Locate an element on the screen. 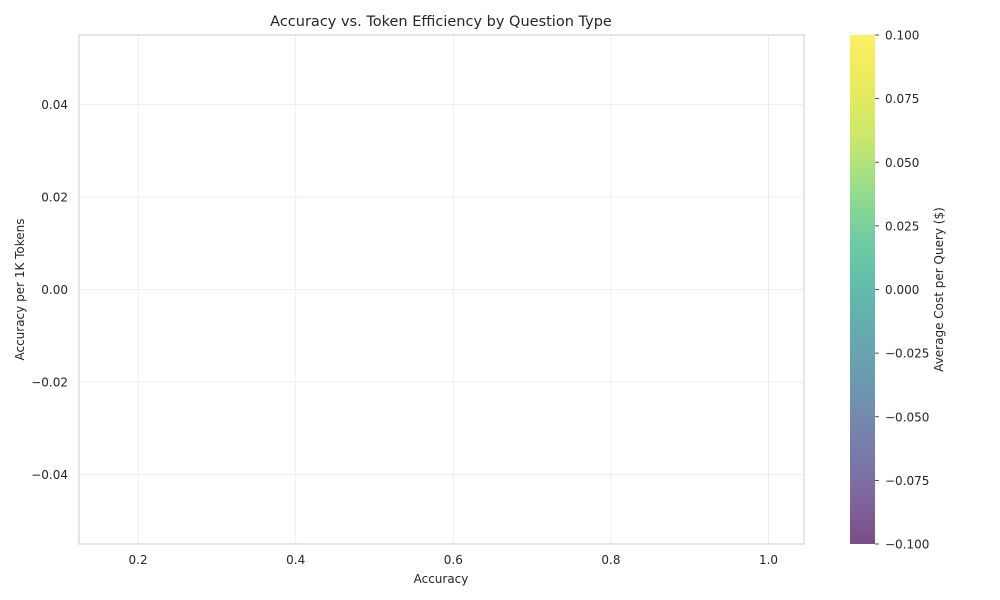  colorbar-tick-label: 0.075 is located at coordinates (902, 99).